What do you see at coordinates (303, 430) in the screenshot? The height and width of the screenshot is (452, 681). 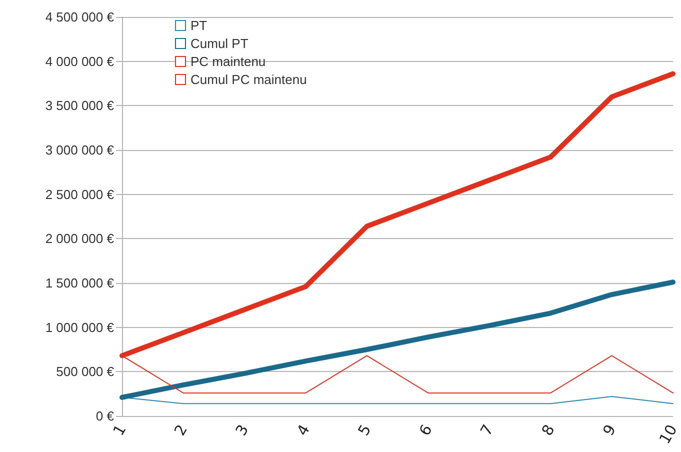 I see `x-tick-label: 4` at bounding box center [303, 430].